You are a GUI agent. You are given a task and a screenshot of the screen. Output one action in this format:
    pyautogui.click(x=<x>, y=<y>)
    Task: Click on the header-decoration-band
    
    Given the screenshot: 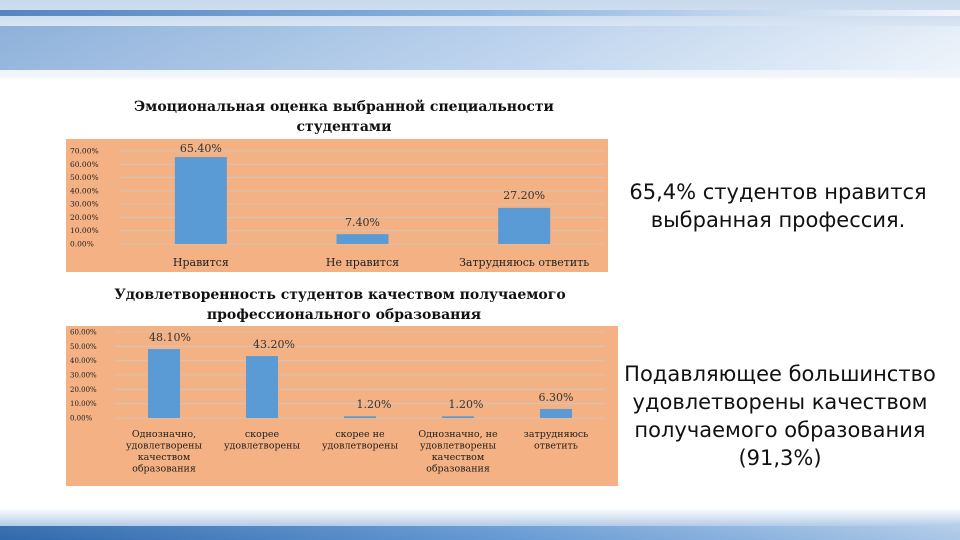 What is the action you would take?
    pyautogui.click(x=480, y=39)
    